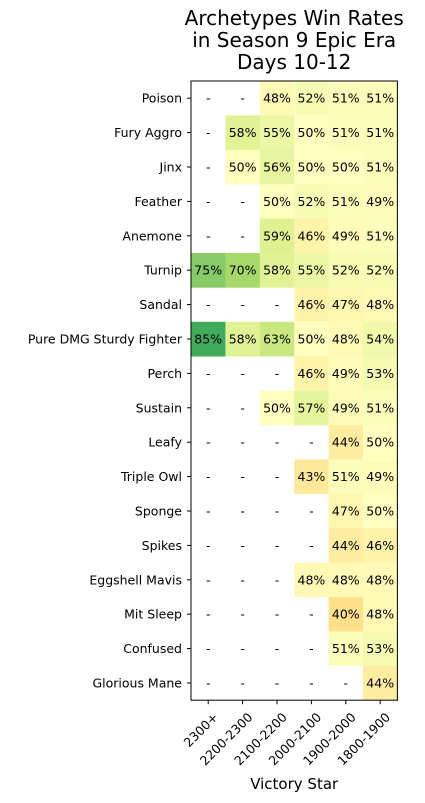  What do you see at coordinates (165, 442) in the screenshot?
I see `y-tick-label: Leafy` at bounding box center [165, 442].